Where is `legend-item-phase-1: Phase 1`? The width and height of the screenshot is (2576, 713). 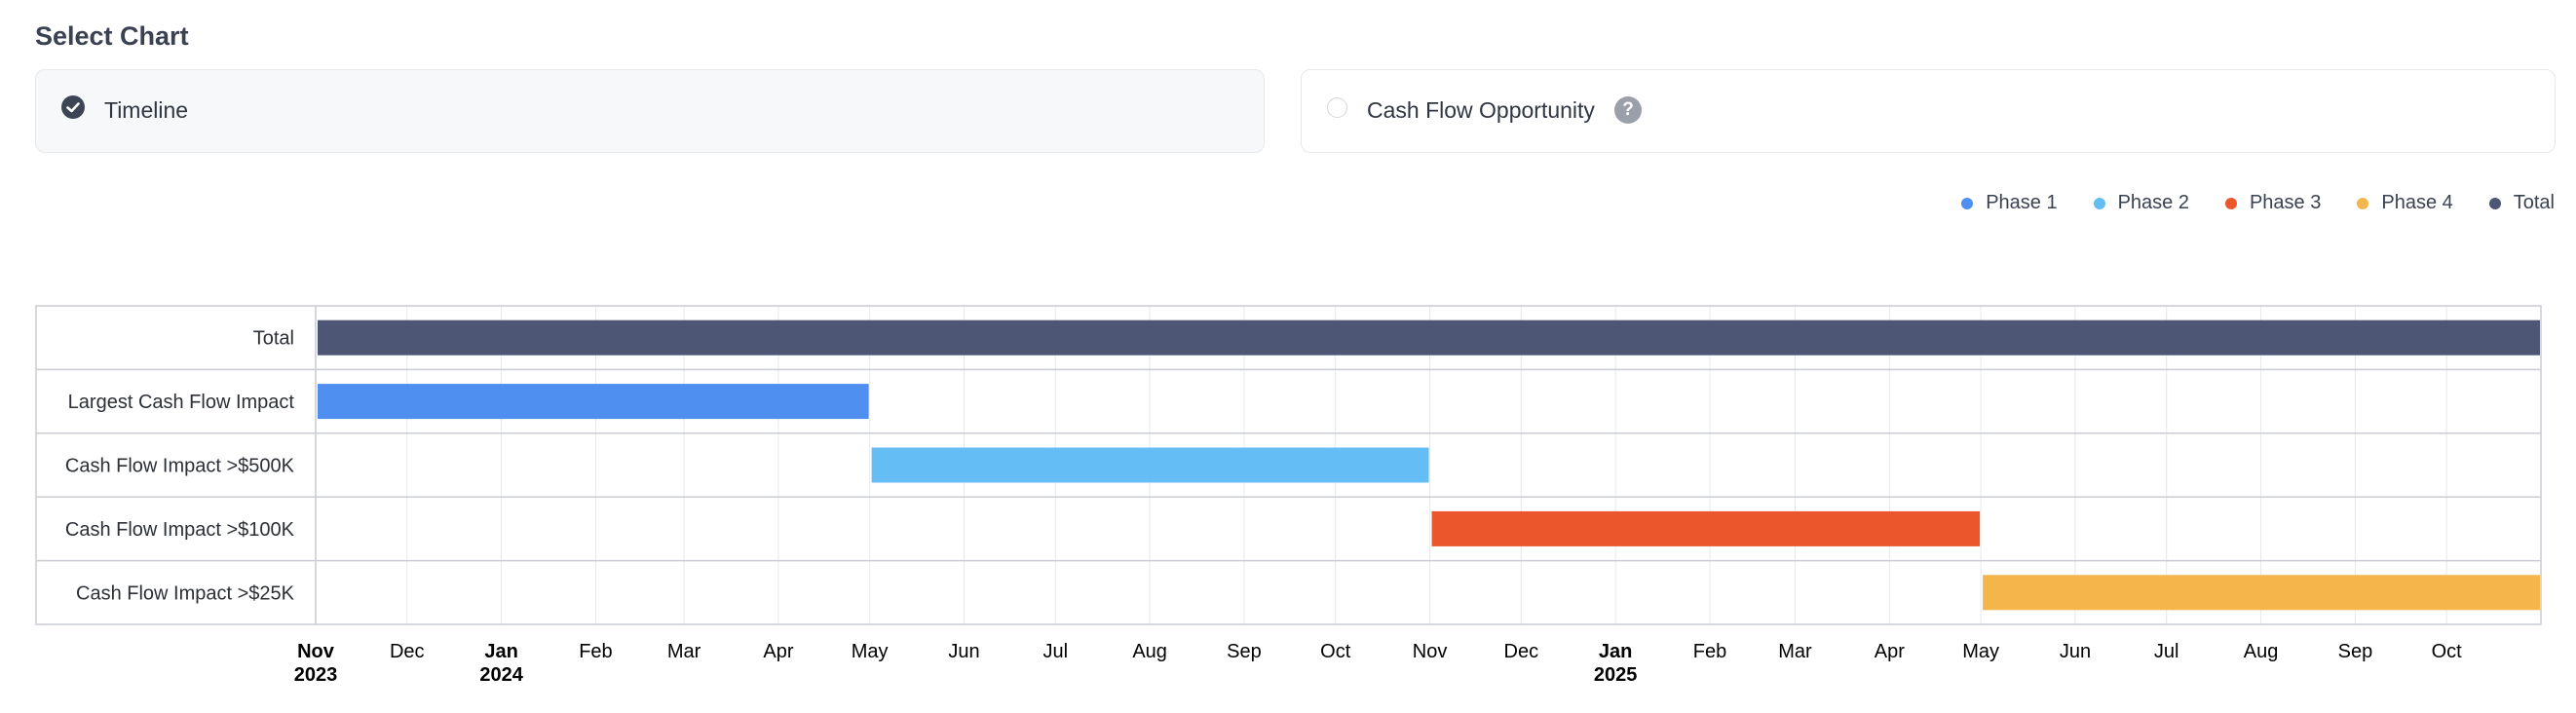 legend-item-phase-1: Phase 1 is located at coordinates (2009, 203).